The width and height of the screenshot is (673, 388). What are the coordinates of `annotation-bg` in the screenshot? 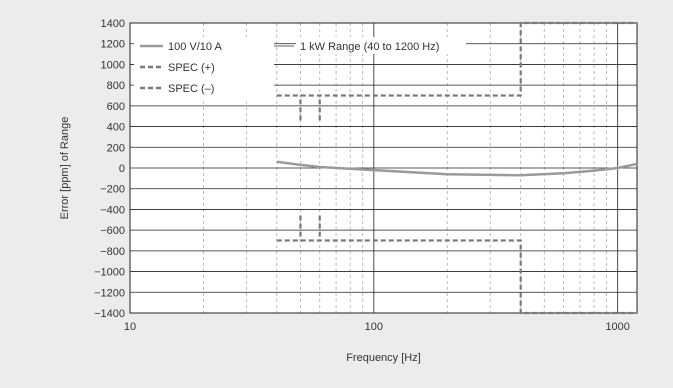 It's located at (381, 45).